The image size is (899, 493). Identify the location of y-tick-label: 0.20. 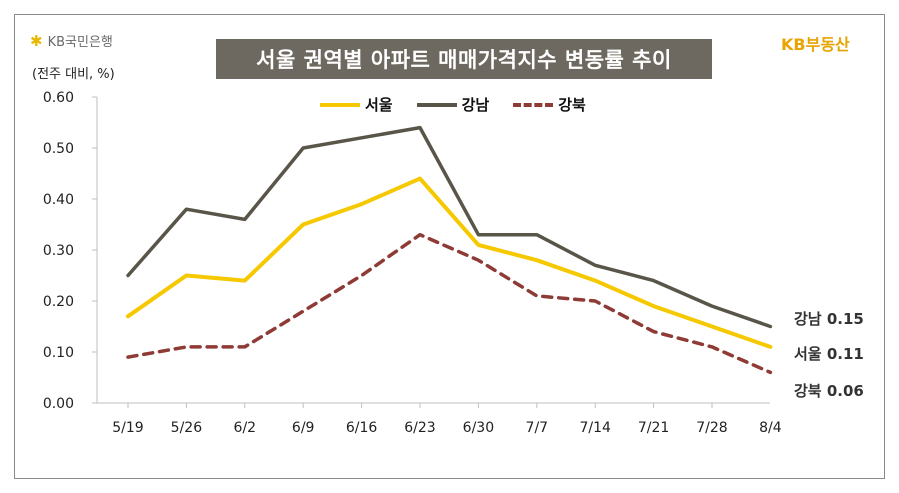
(58, 302).